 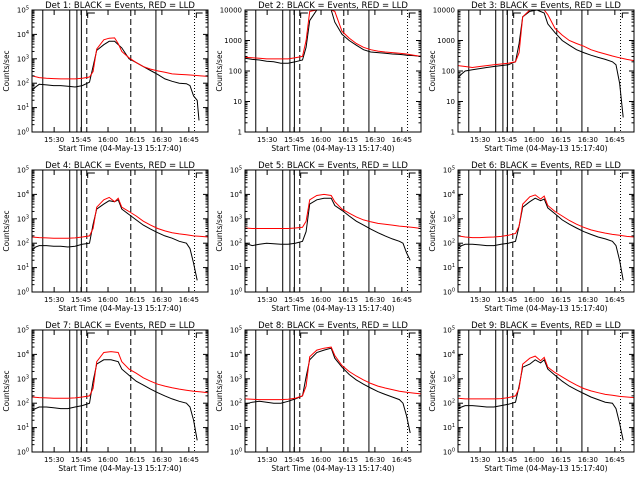 I want to click on x-tick-label: 15:30, so click(x=267, y=140).